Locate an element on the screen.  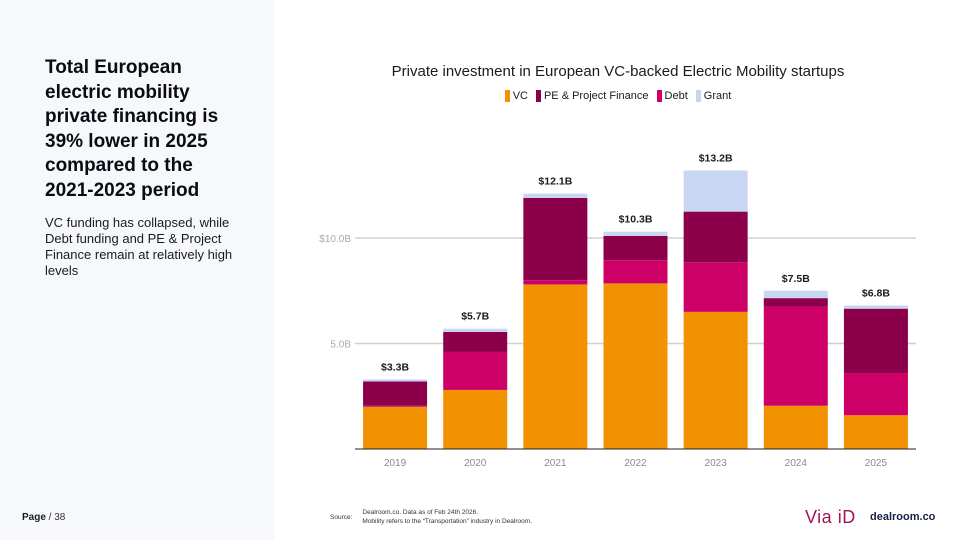
x-tick-label: 2025 is located at coordinates (876, 463).